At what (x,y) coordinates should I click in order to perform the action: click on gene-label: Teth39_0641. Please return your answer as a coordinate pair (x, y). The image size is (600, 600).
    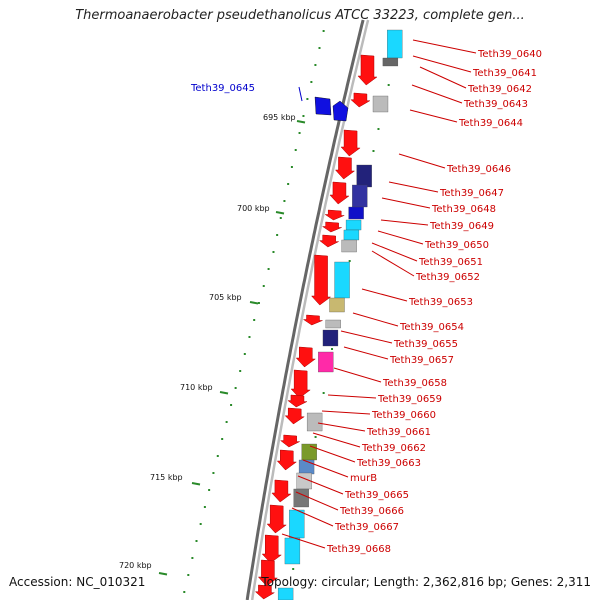
    Looking at the image, I should click on (504, 73).